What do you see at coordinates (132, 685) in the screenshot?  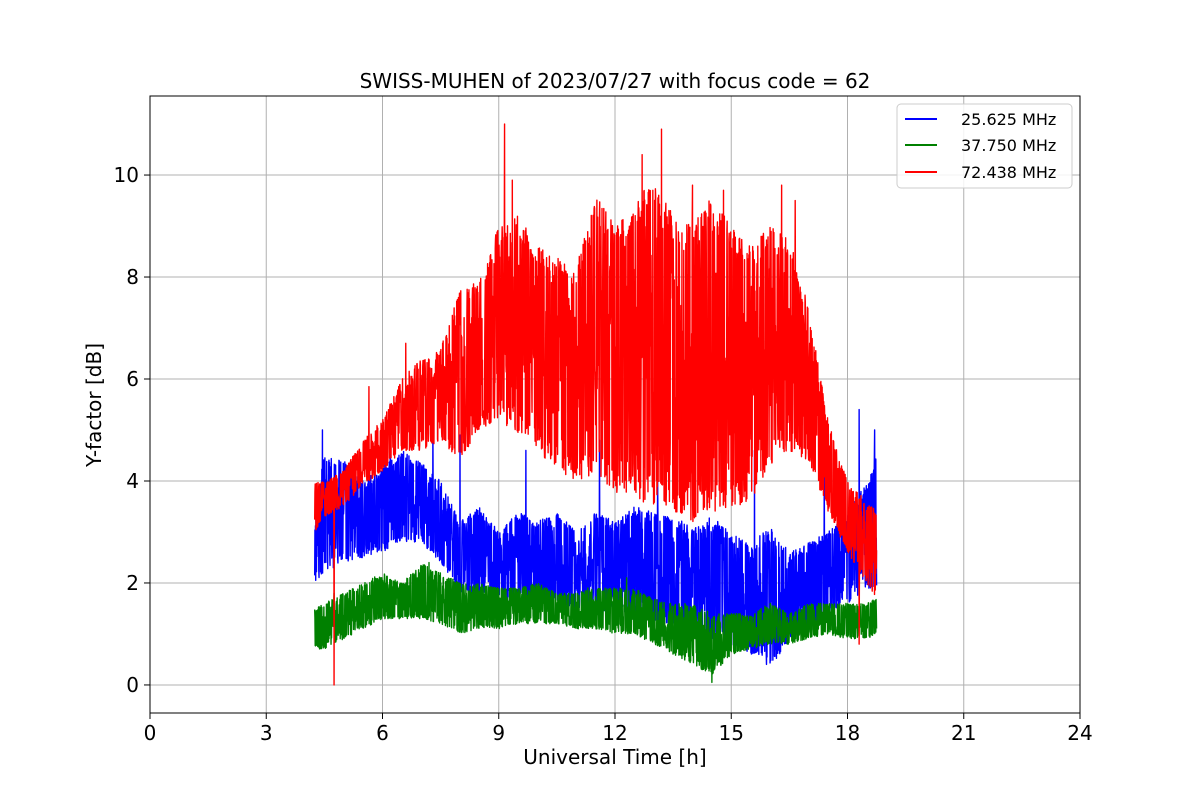 I see `y-tick-label: 0` at bounding box center [132, 685].